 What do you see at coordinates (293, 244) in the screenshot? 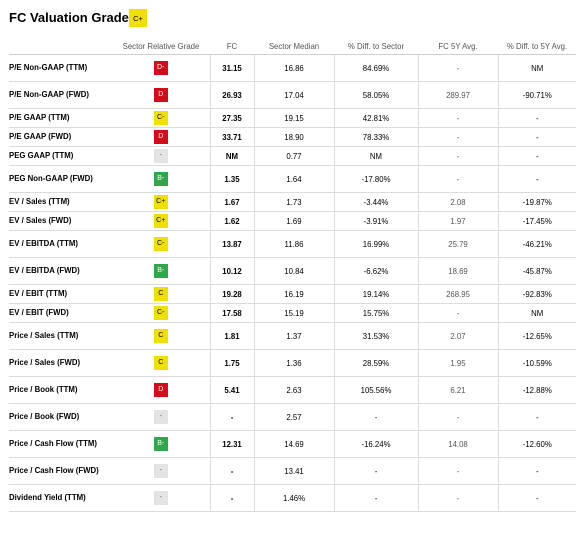
I see `sector-median-cell: 11.86` at bounding box center [293, 244].